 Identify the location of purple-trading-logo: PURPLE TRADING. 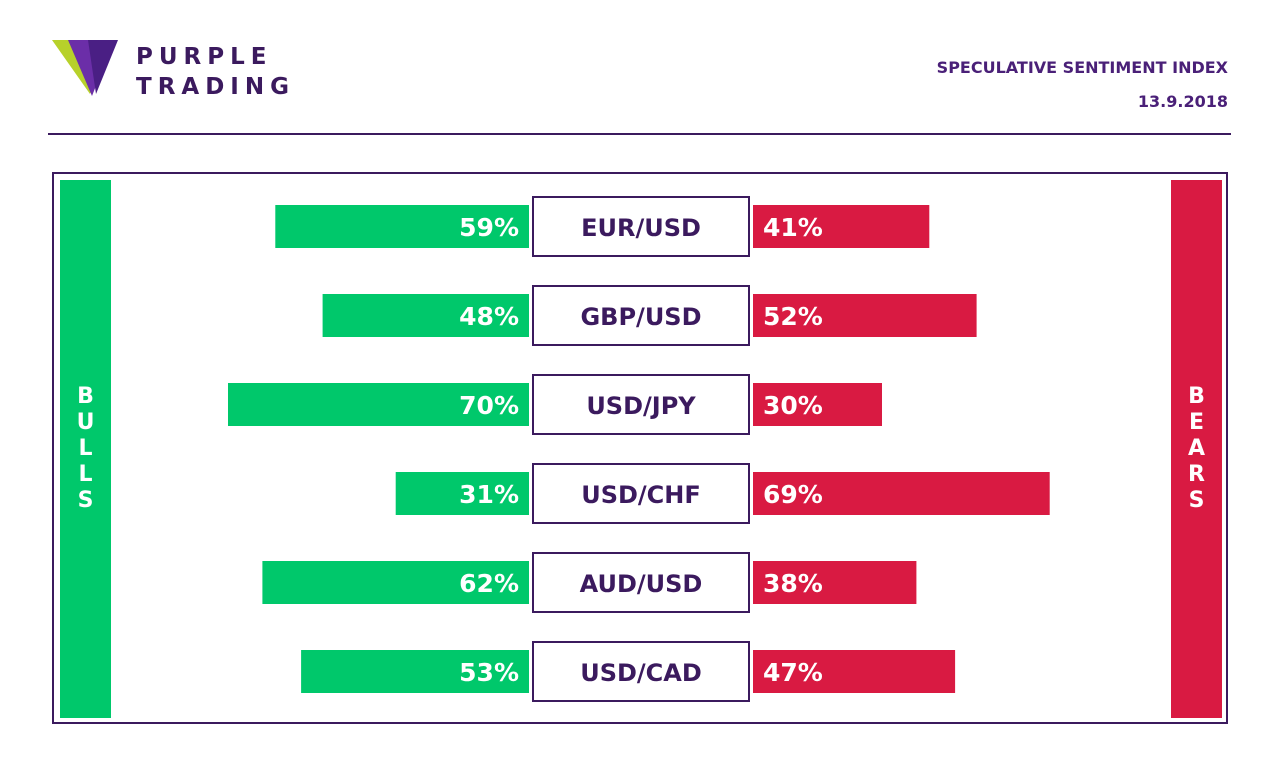
(182, 70).